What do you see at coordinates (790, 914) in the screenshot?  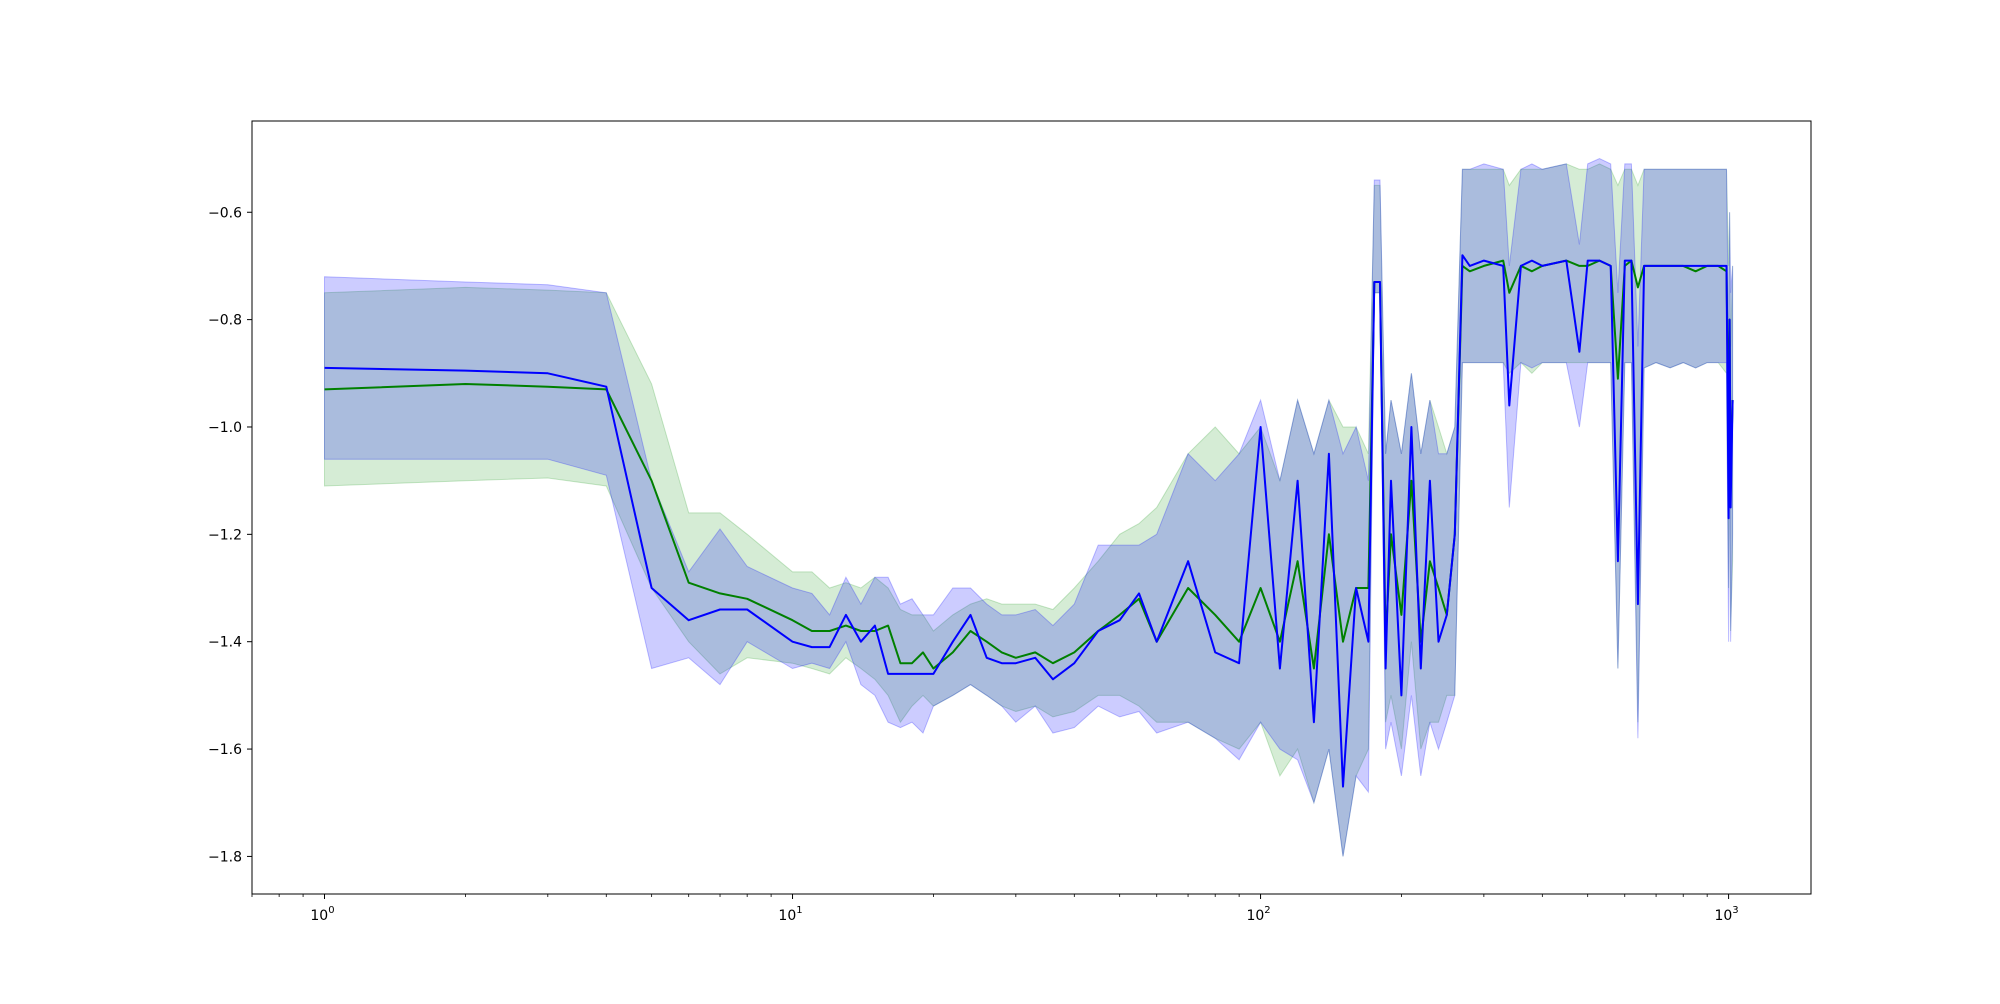 I see `x-tick-label: 10¹` at bounding box center [790, 914].